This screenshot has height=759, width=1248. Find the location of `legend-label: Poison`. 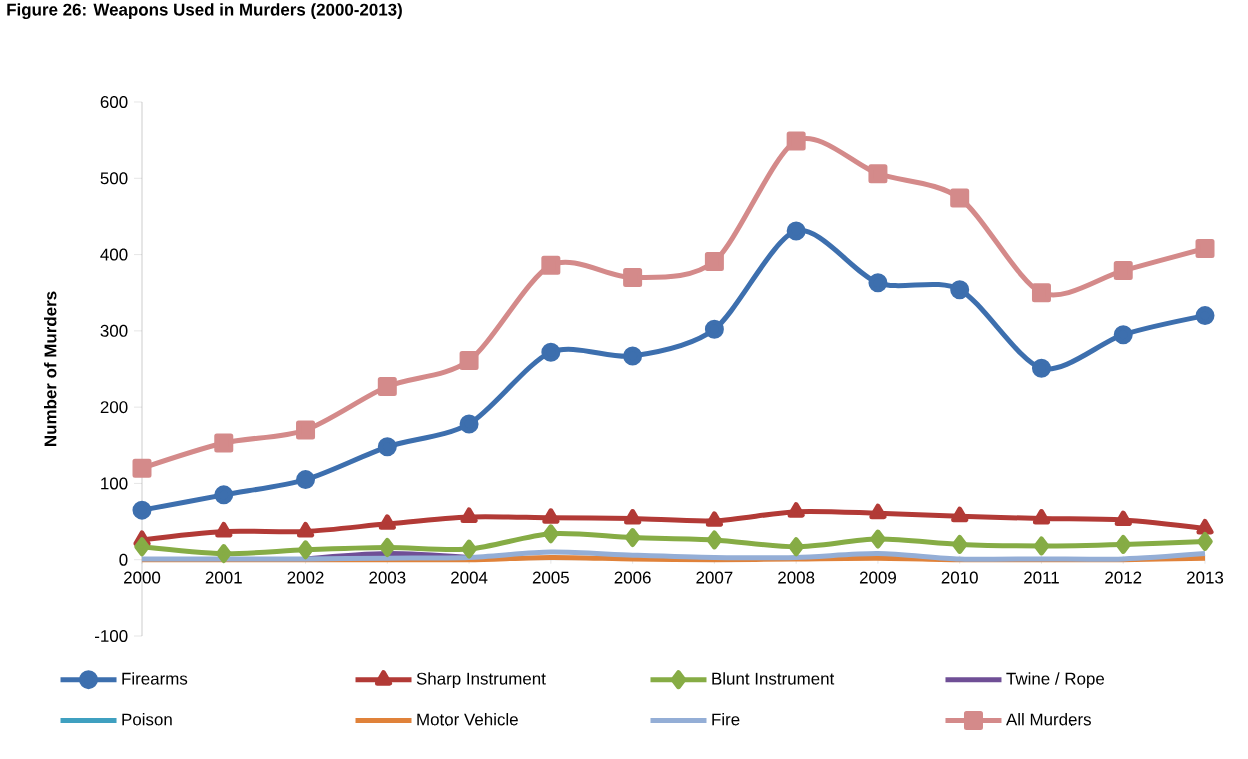

legend-label: Poison is located at coordinates (147, 719).